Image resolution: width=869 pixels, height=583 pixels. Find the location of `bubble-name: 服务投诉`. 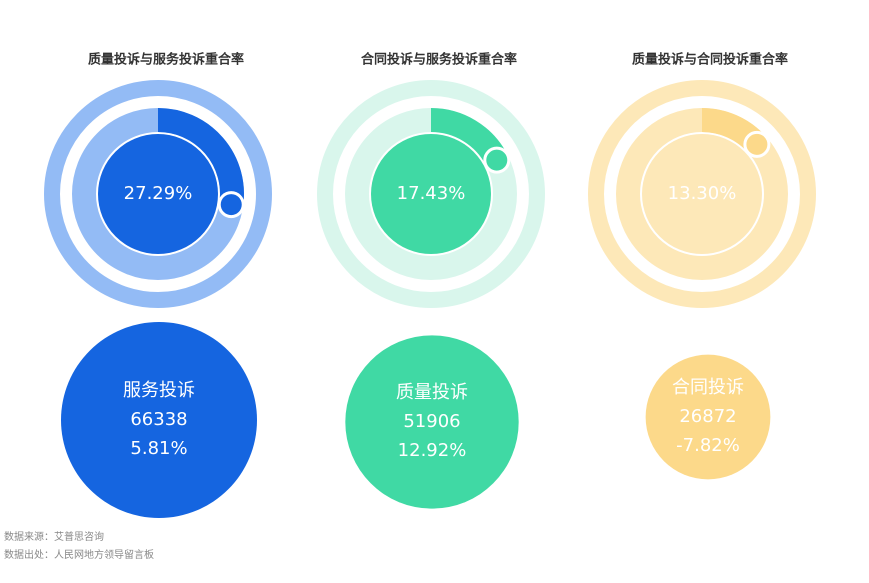

bubble-name: 服务投诉 is located at coordinates (159, 390).